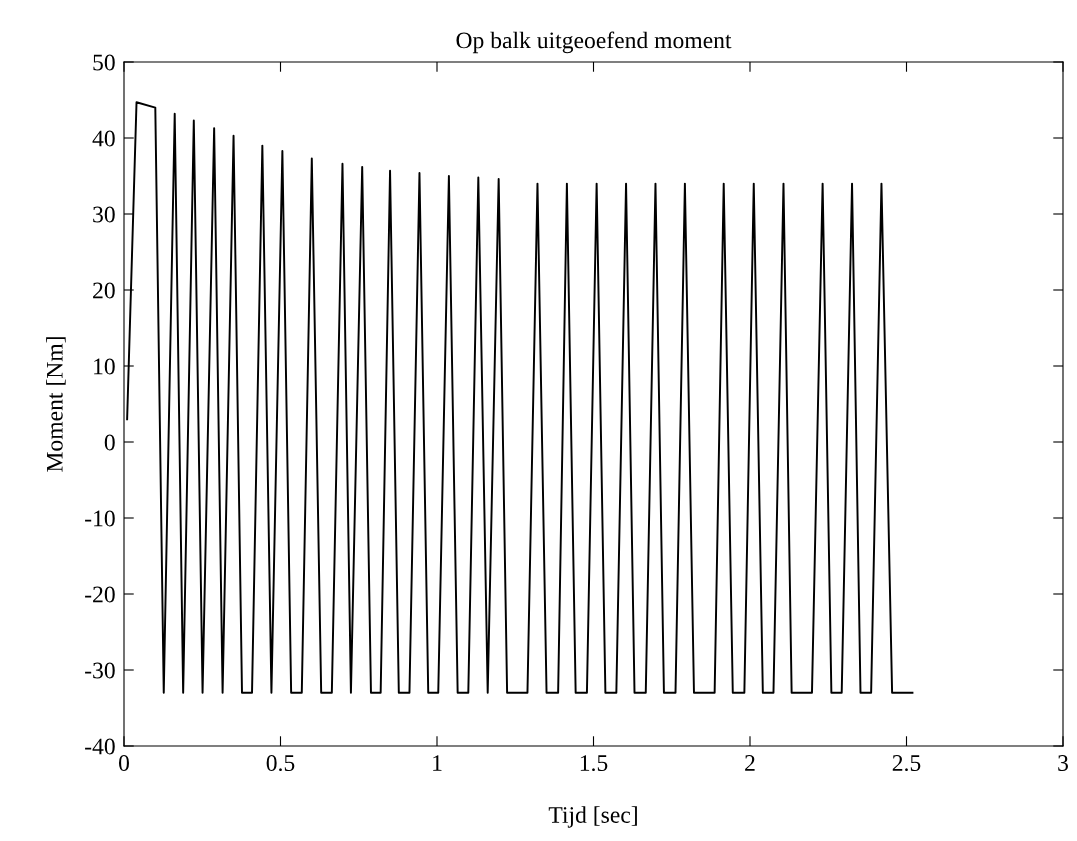 The height and width of the screenshot is (841, 1077). What do you see at coordinates (280, 763) in the screenshot?
I see `x-tick-label: 0.5` at bounding box center [280, 763].